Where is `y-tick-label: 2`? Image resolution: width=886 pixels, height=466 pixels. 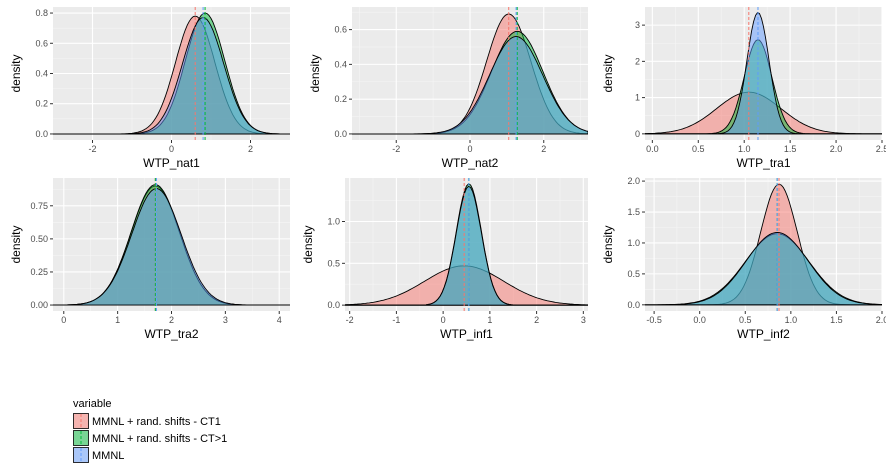
y-tick-label: 2 is located at coordinates (637, 61).